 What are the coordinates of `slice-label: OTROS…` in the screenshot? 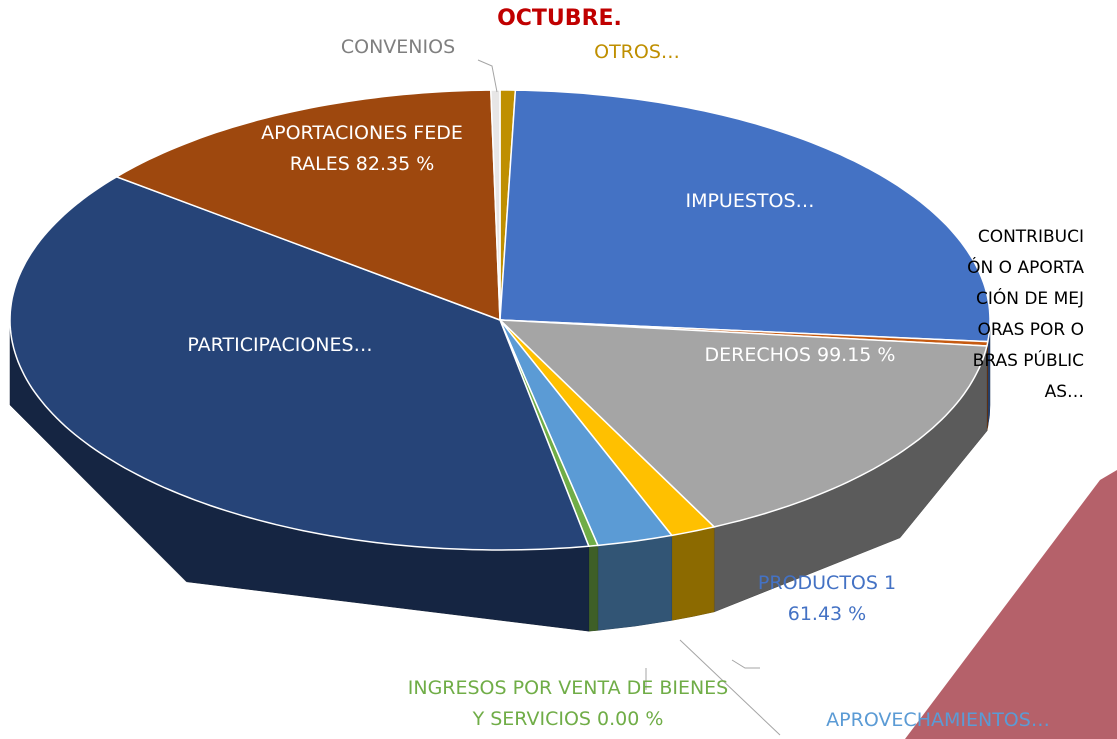 It's located at (637, 52).